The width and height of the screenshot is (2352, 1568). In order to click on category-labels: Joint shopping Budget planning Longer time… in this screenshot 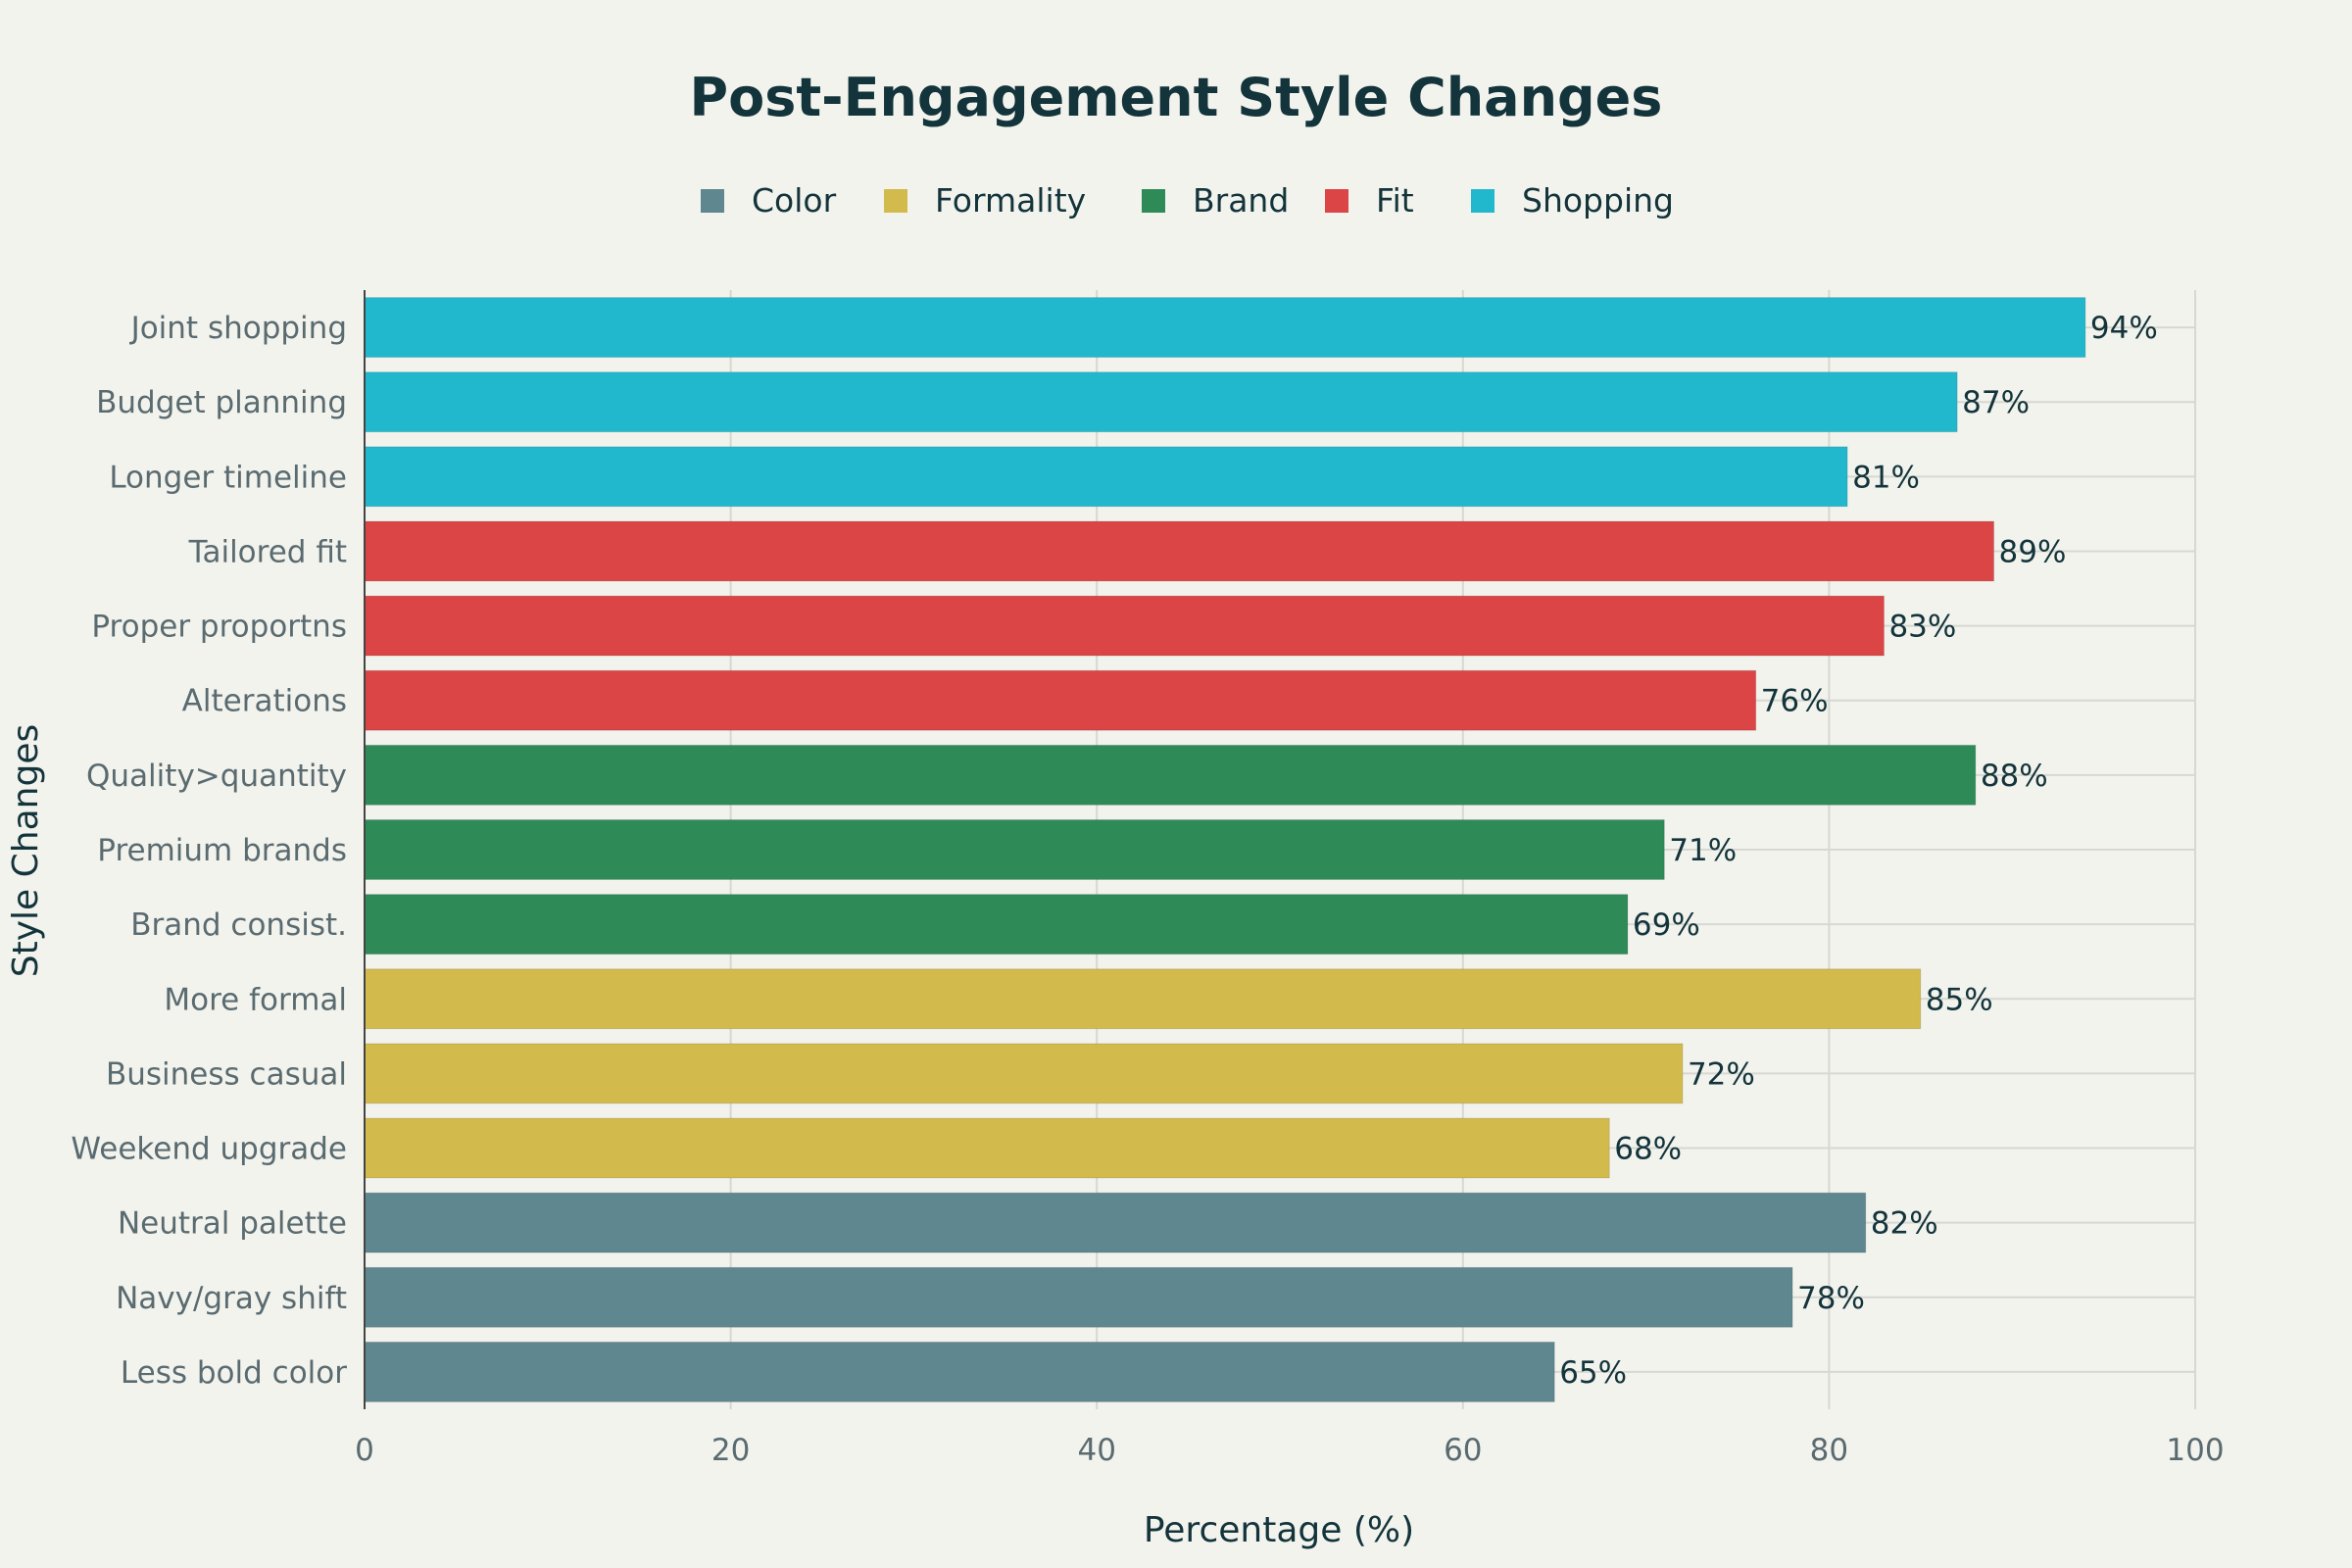, I will do `click(209, 851)`.